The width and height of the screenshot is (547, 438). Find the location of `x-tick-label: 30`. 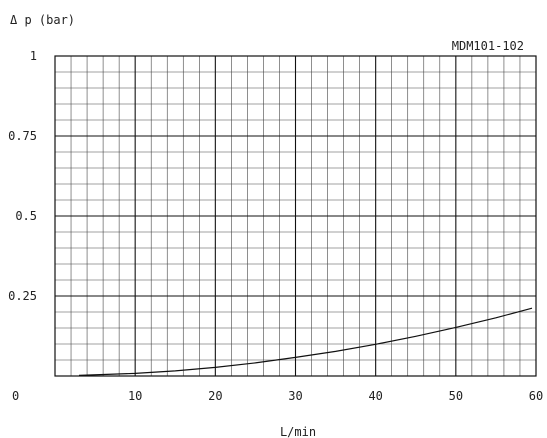

x-tick-label: 30 is located at coordinates (295, 396).